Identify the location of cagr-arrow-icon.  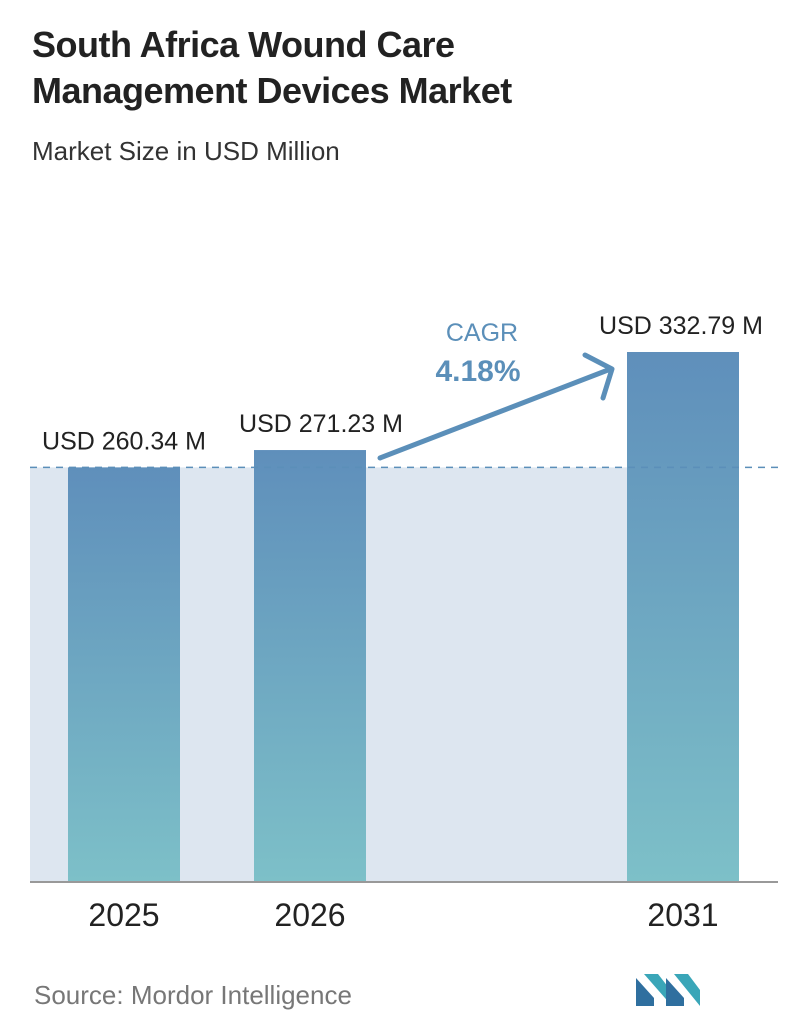
(494, 414).